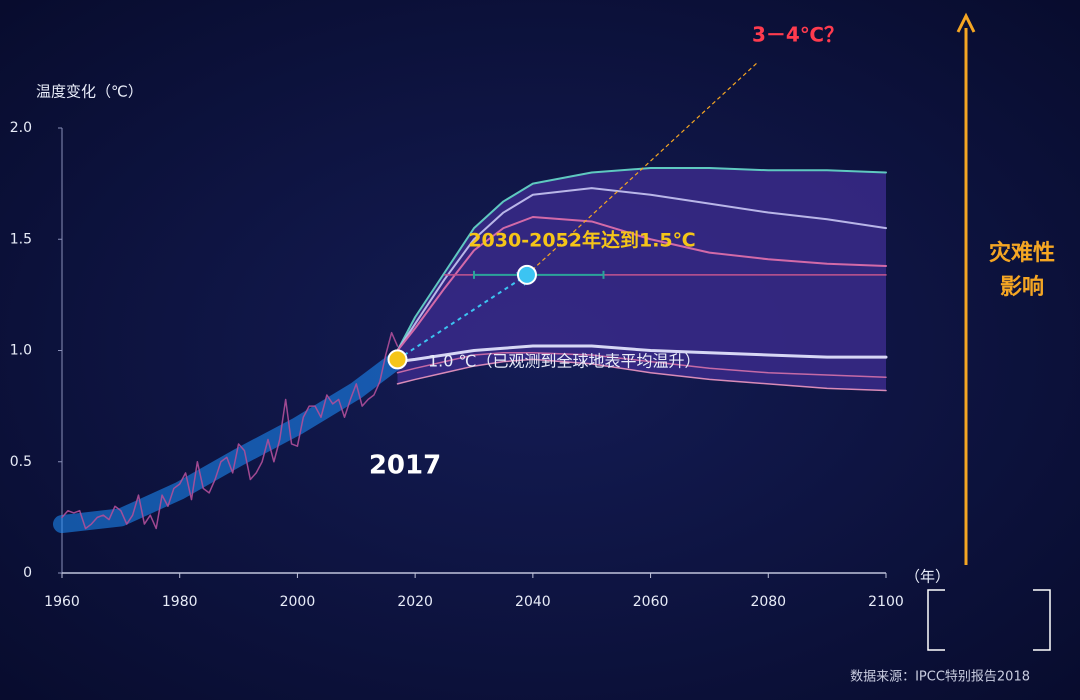 The image size is (1080, 700). What do you see at coordinates (564, 361) in the screenshot?
I see `annotation: 1.0 ℃（已观测到全球地表平均温升）` at bounding box center [564, 361].